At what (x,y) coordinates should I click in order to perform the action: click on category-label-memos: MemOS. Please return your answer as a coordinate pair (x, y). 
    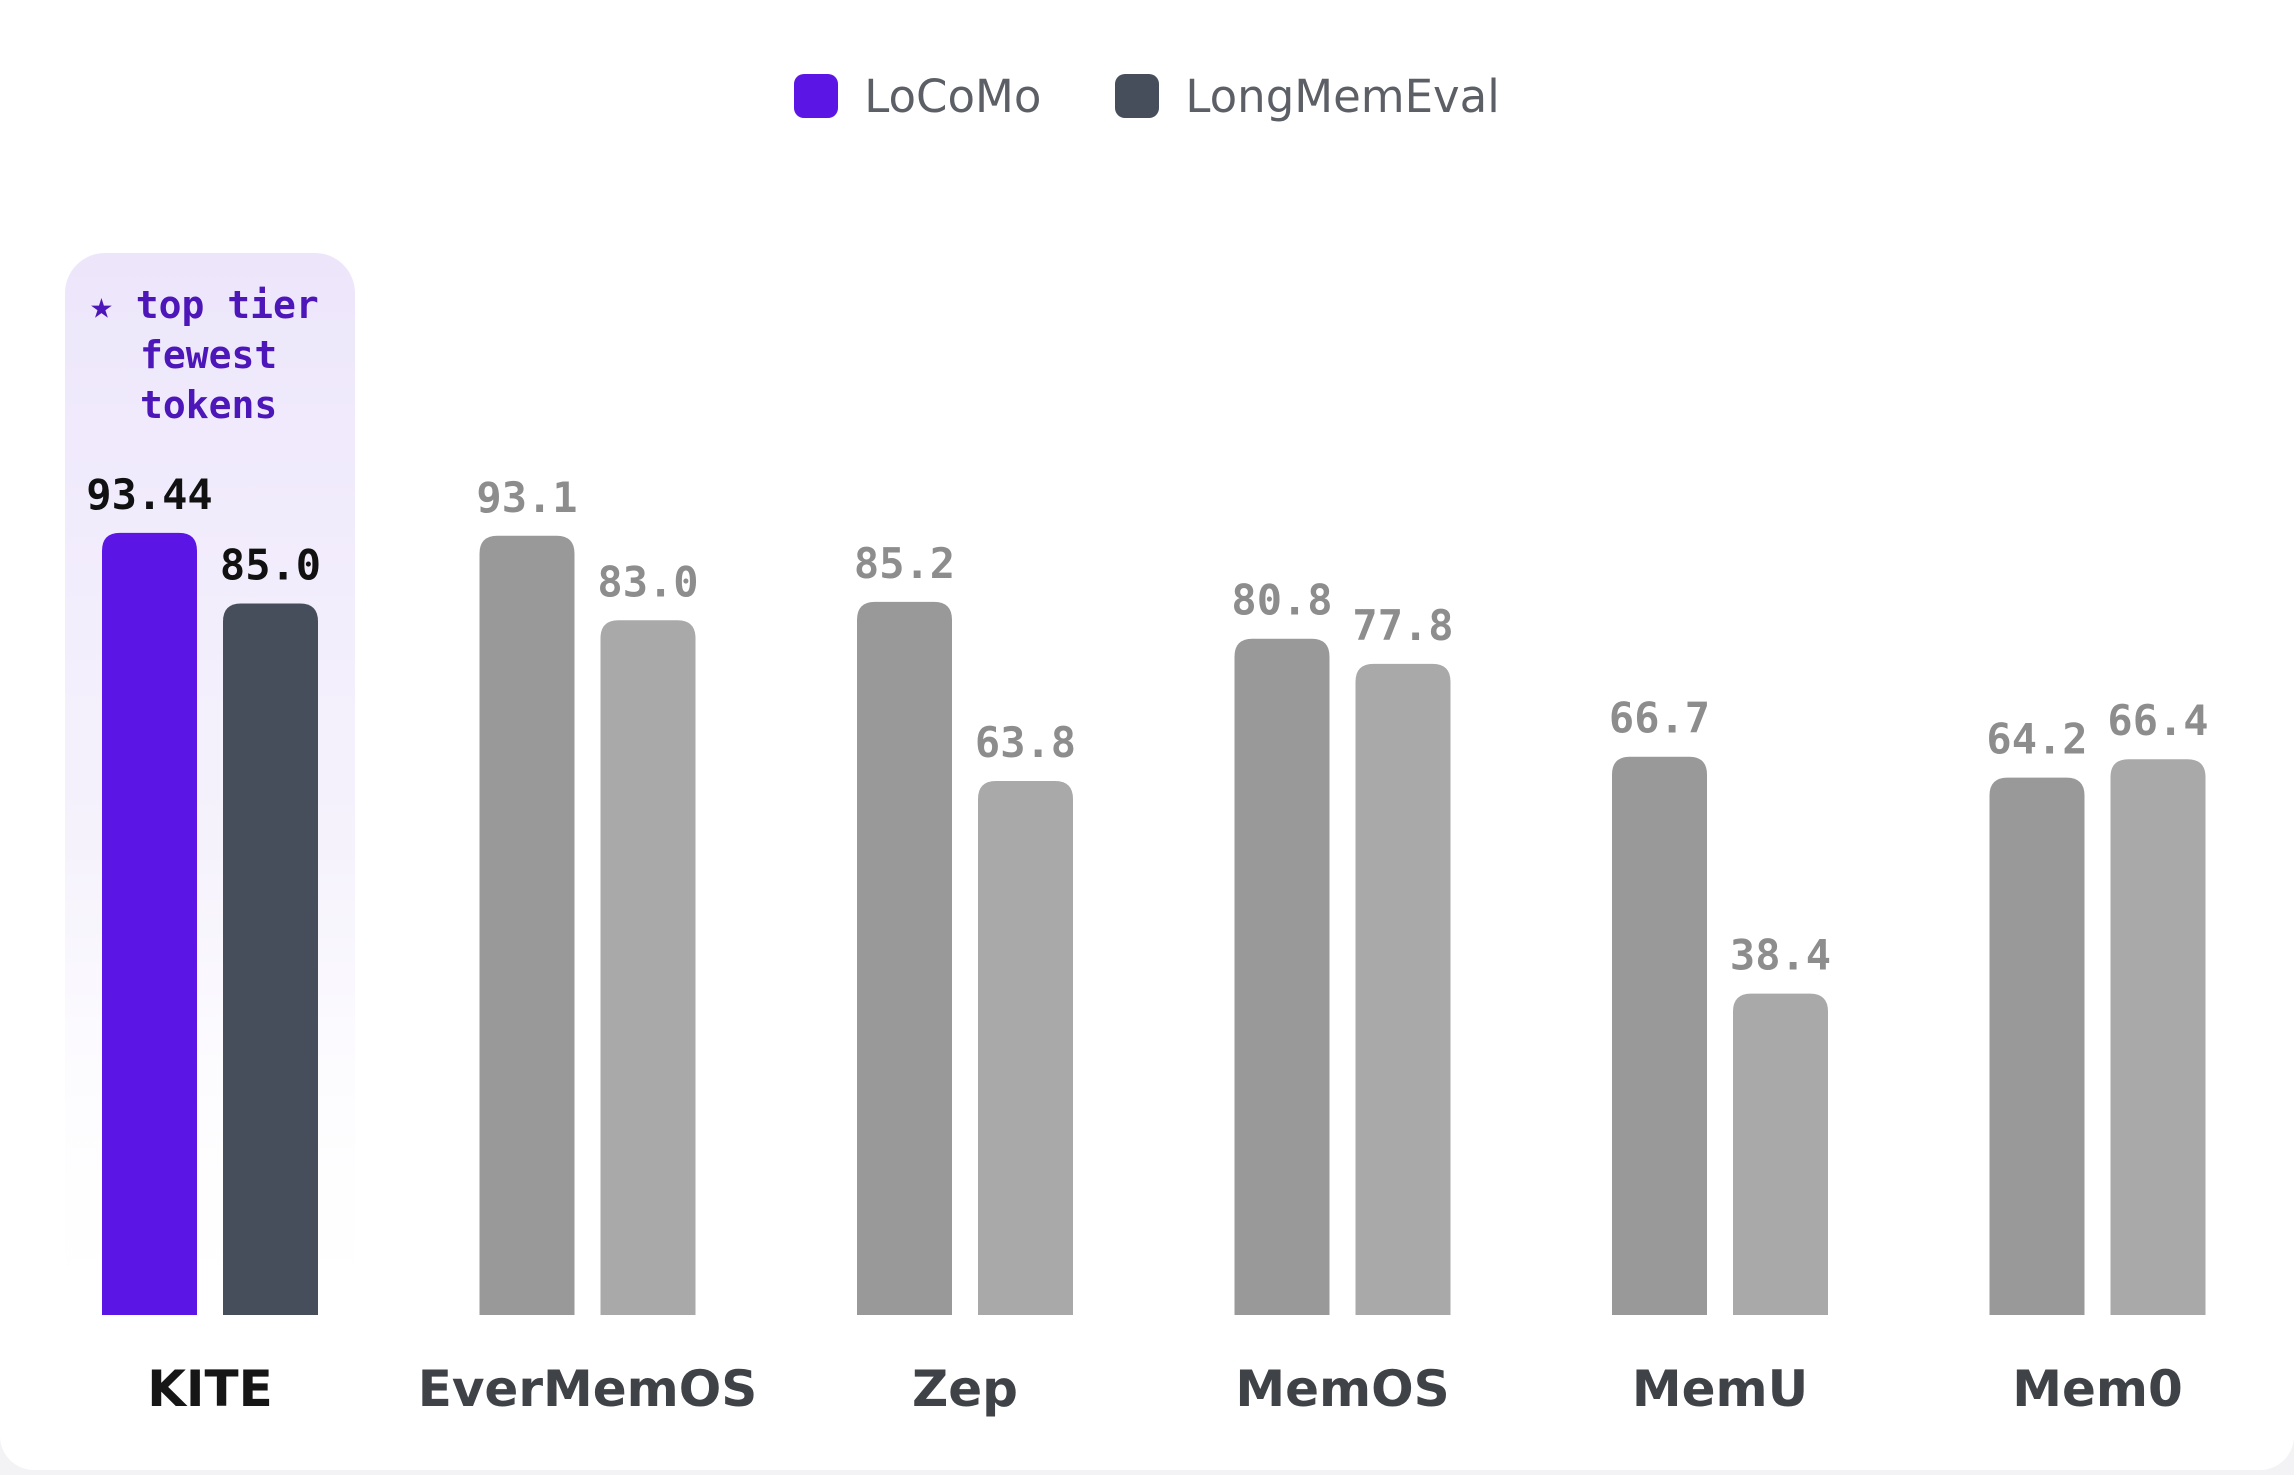
    Looking at the image, I should click on (1342, 1389).